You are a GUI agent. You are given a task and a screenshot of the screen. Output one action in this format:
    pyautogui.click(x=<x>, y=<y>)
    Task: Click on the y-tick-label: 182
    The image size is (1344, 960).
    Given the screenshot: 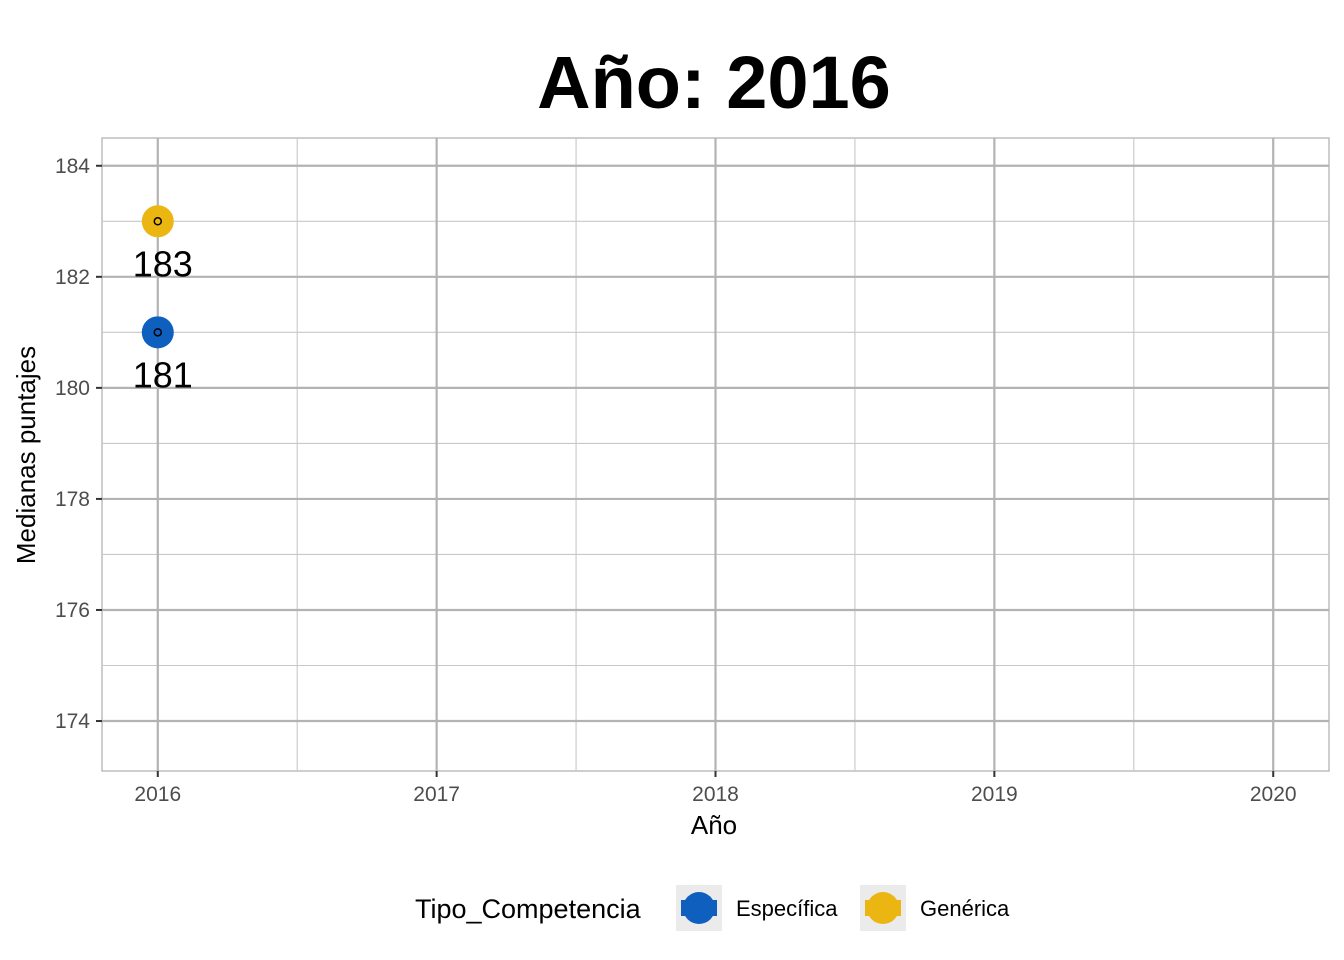 What is the action you would take?
    pyautogui.click(x=72, y=277)
    